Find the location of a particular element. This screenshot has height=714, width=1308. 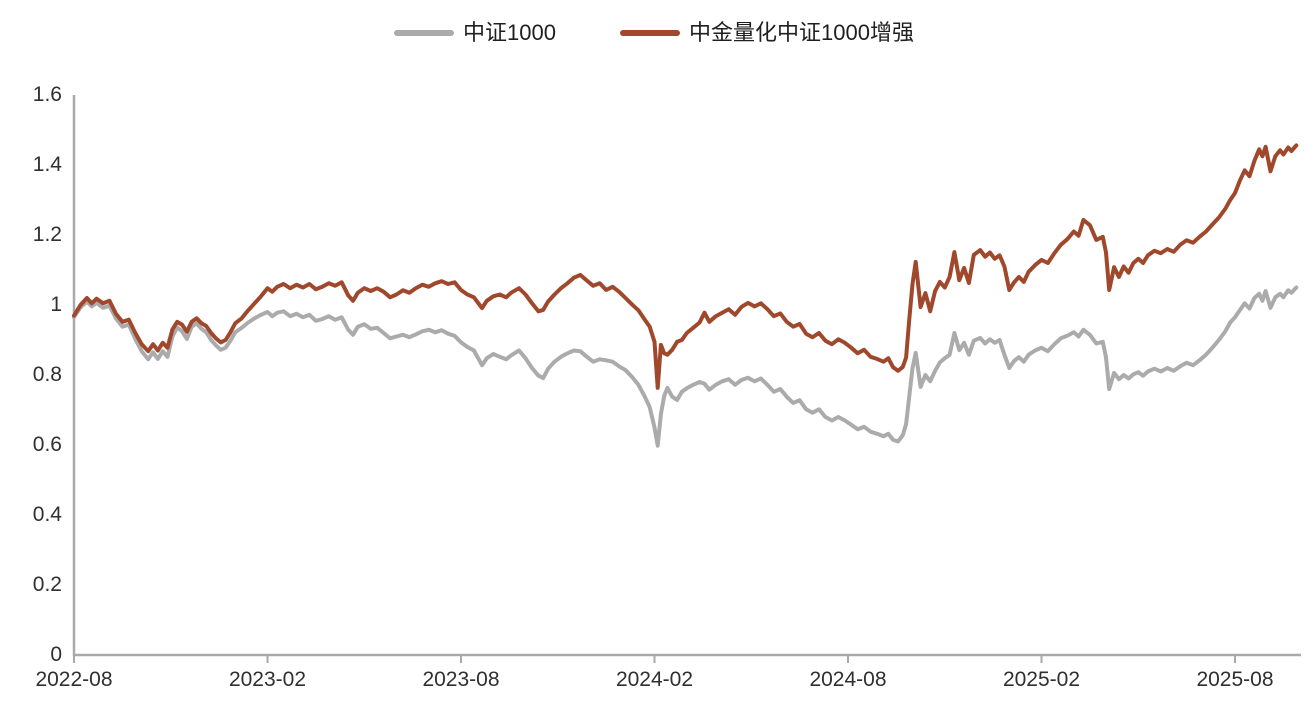

x-tick-label: 2024-02 is located at coordinates (654, 679).